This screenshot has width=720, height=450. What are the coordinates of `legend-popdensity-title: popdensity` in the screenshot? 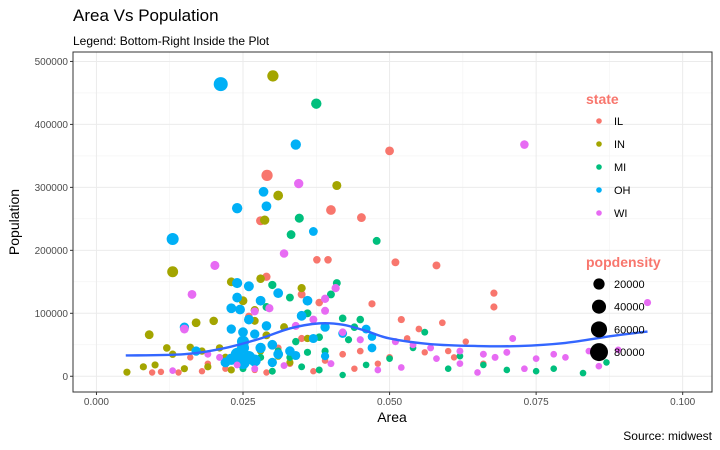 It's located at (623, 262).